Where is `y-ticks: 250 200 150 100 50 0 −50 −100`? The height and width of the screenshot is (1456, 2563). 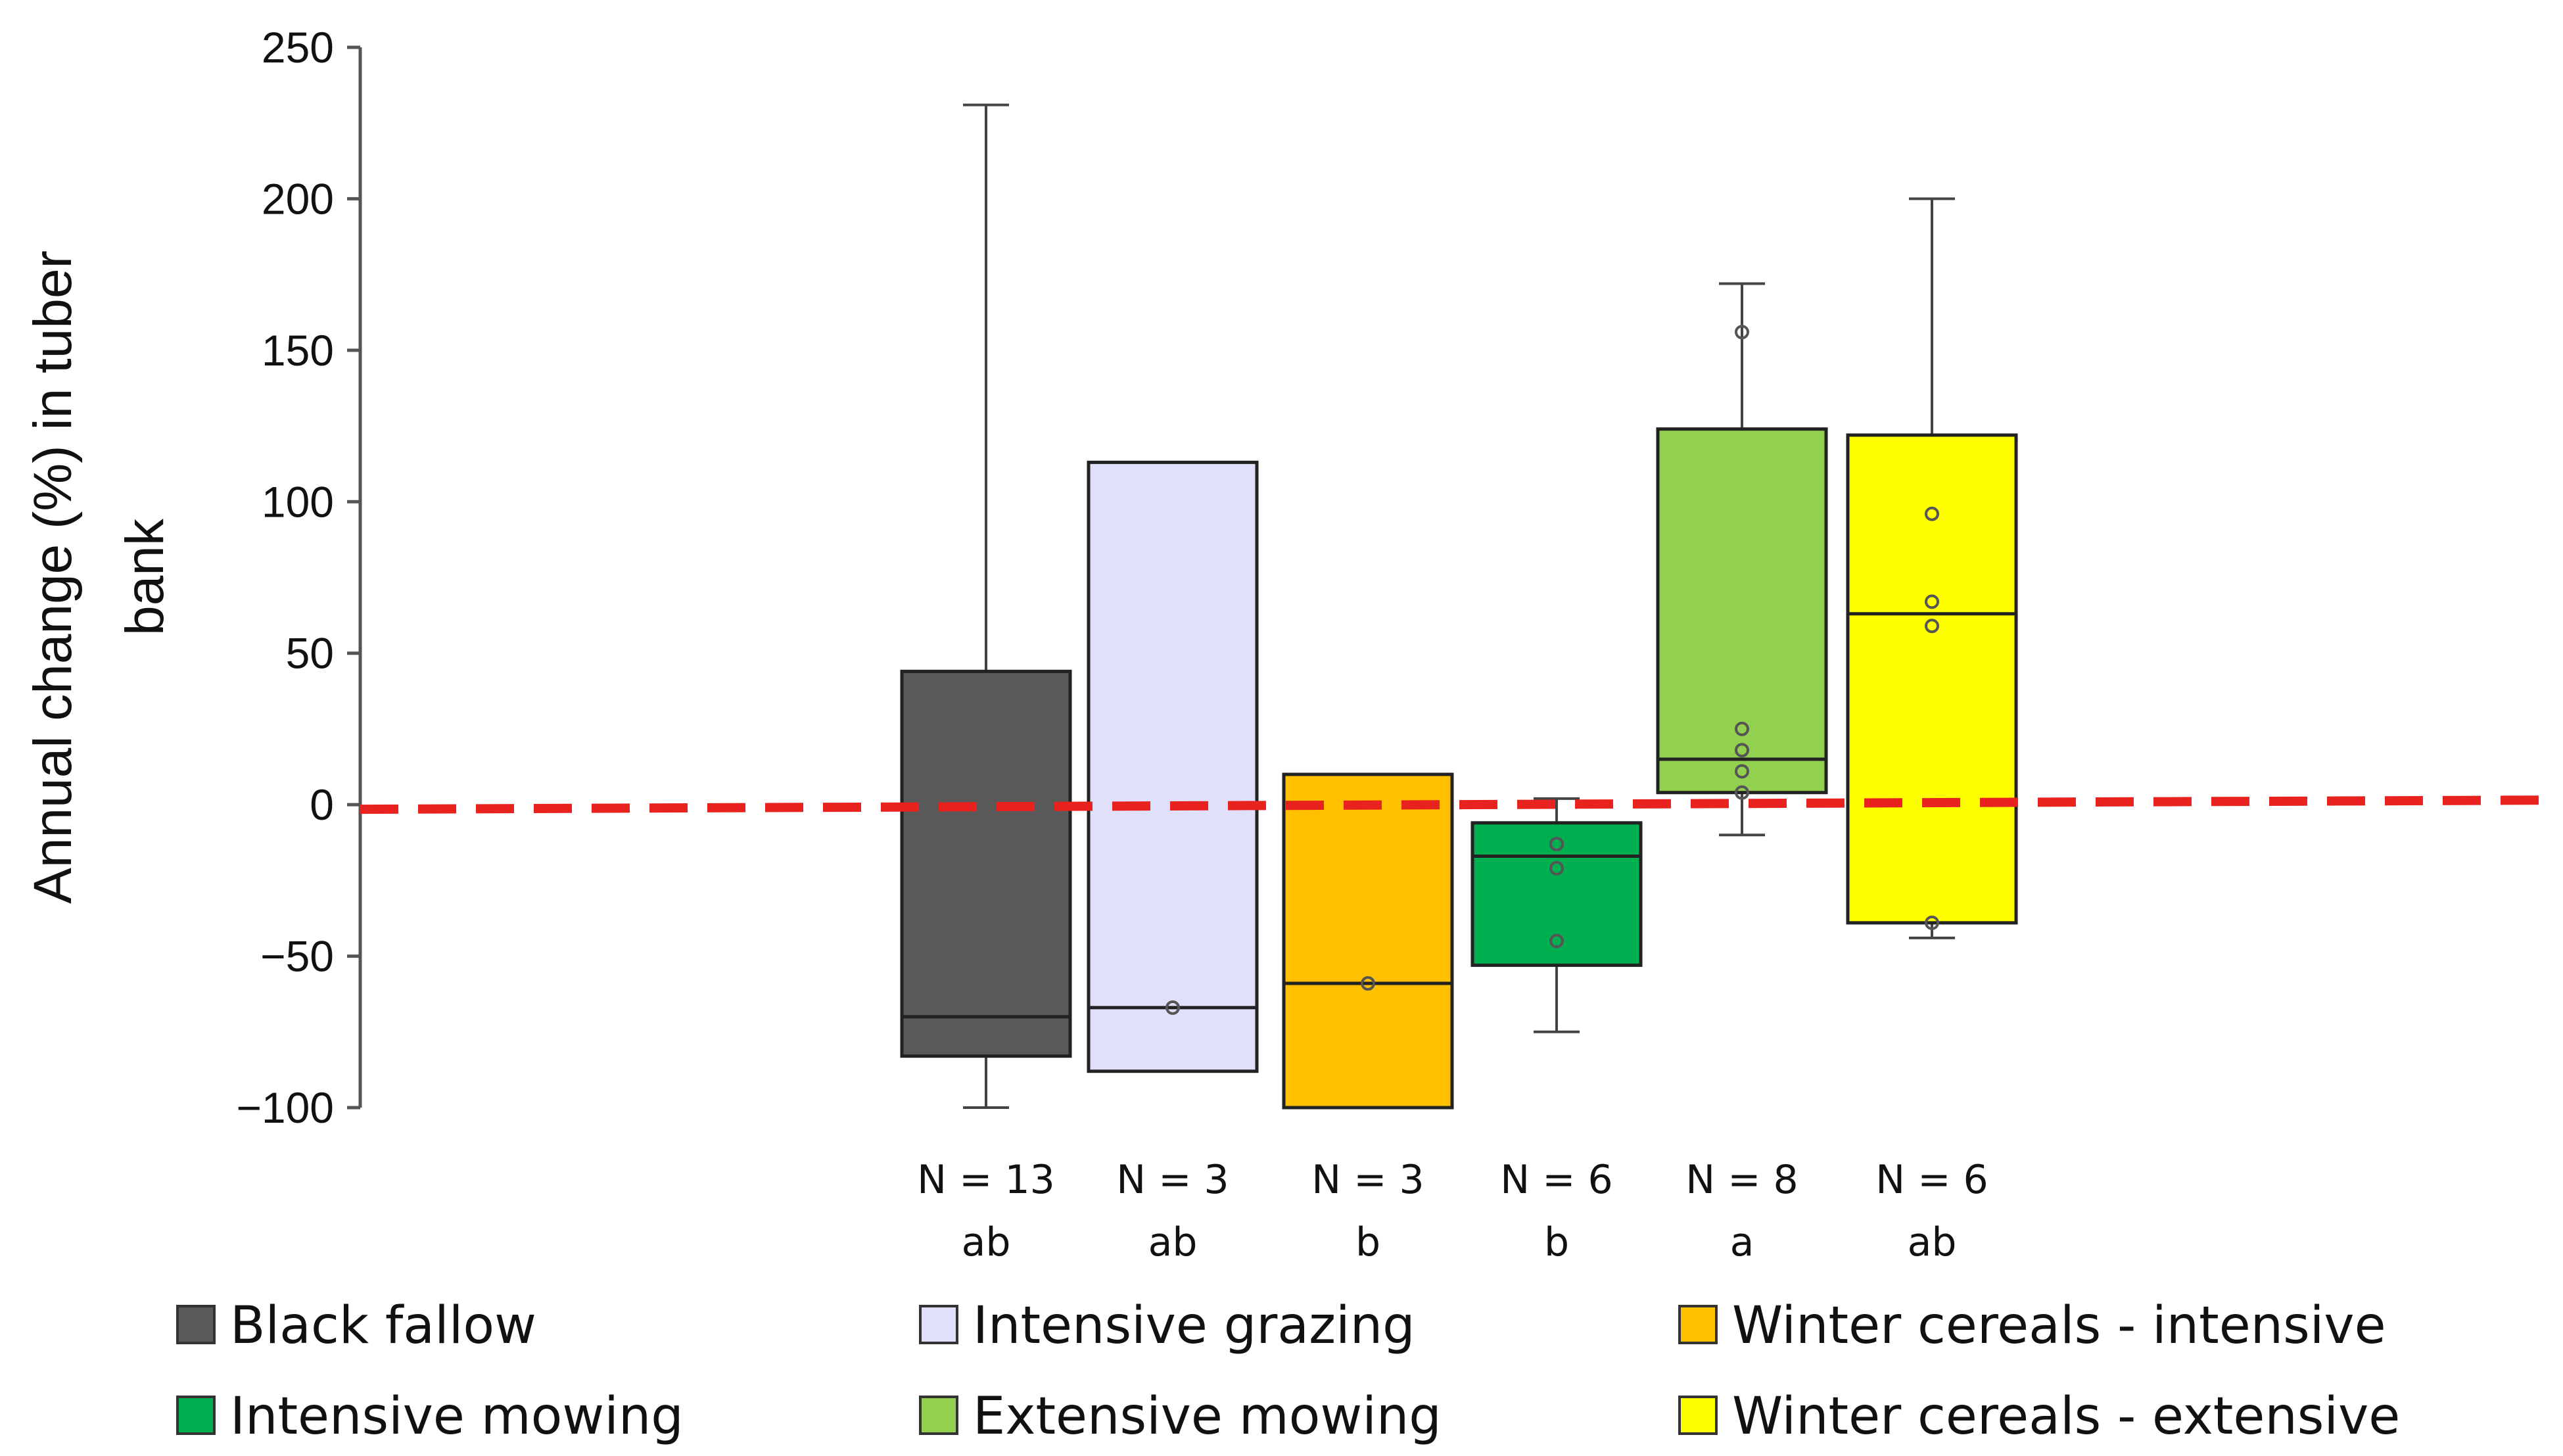 y-ticks: 250 200 150 100 50 0 −50 −100 is located at coordinates (298, 577).